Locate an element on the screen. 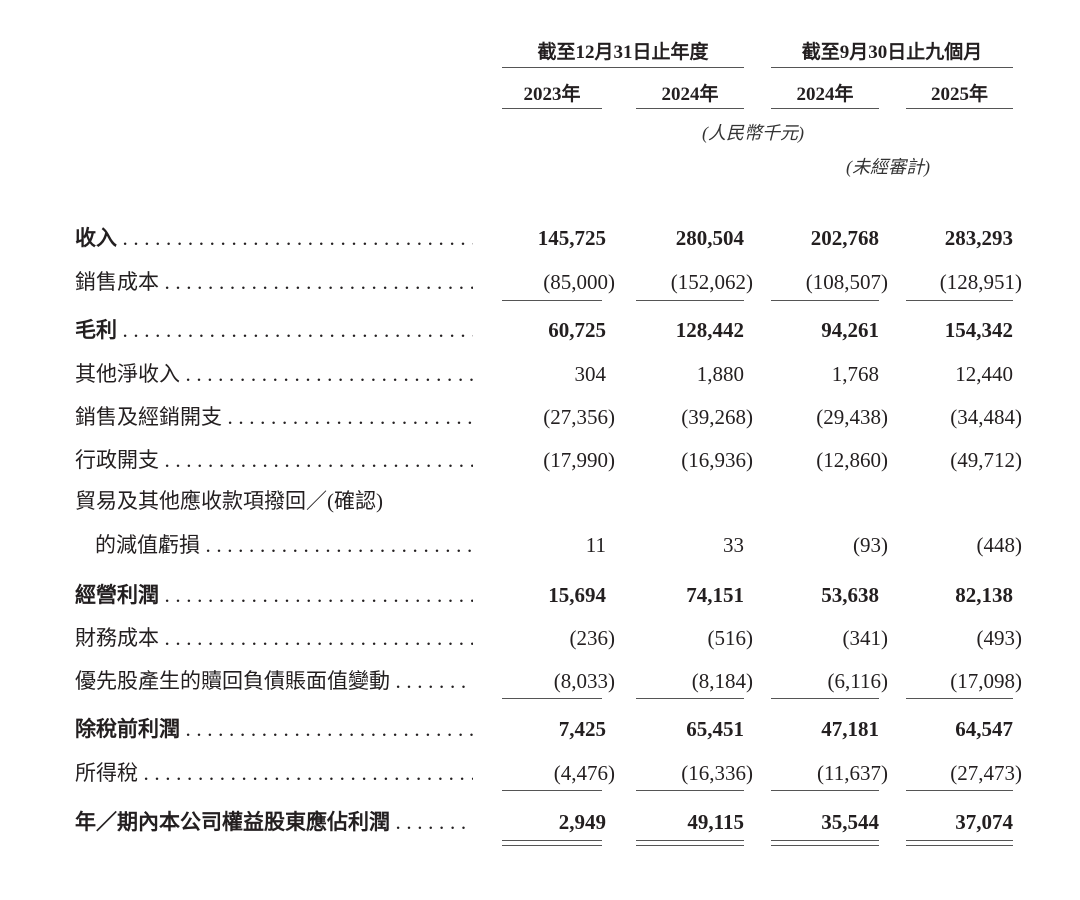 The height and width of the screenshot is (900, 1080). row-value: 2,949 is located at coordinates (582, 822).